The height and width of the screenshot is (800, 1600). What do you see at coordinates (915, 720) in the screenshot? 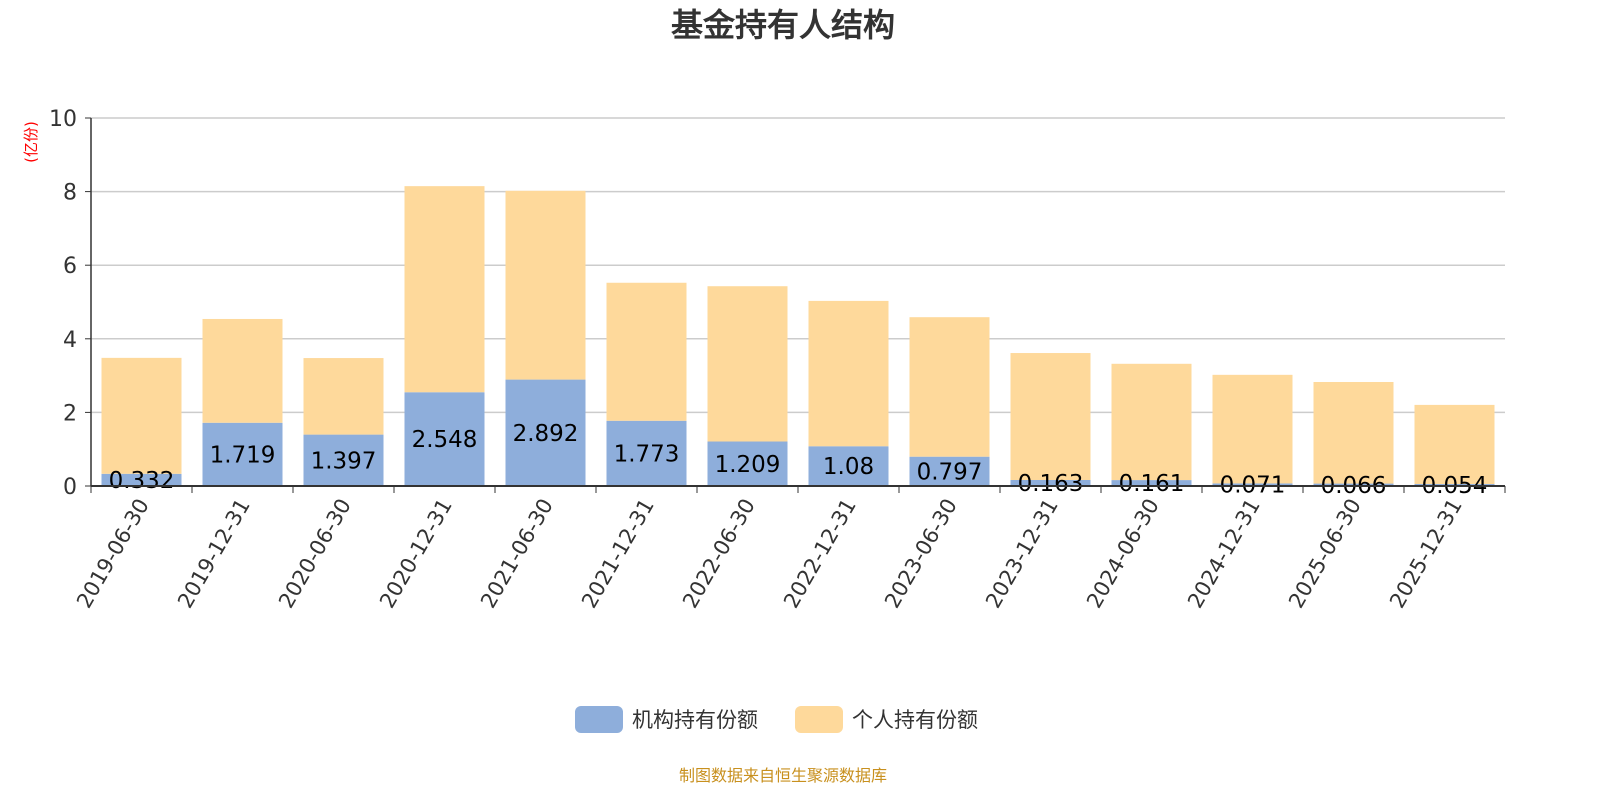
I see `legend-label: 个人持有份额` at bounding box center [915, 720].